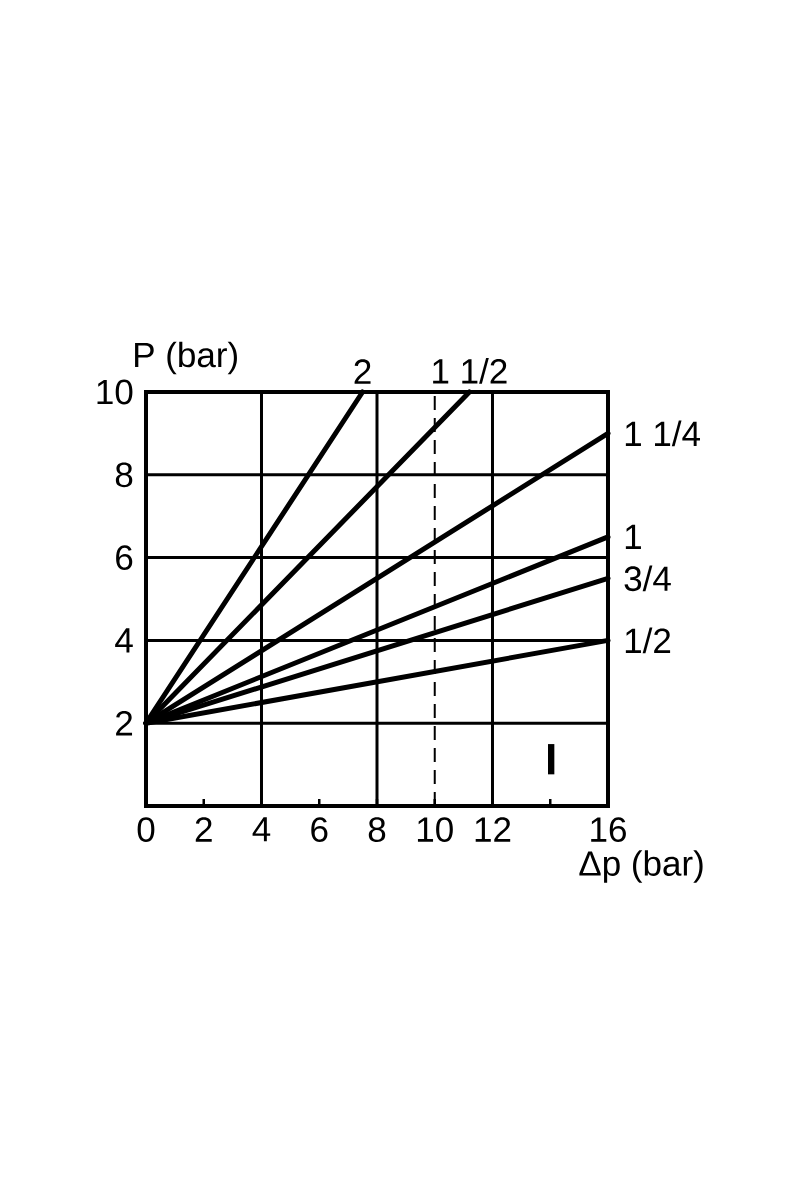  I want to click on y-tick-label: 4, so click(124, 640).